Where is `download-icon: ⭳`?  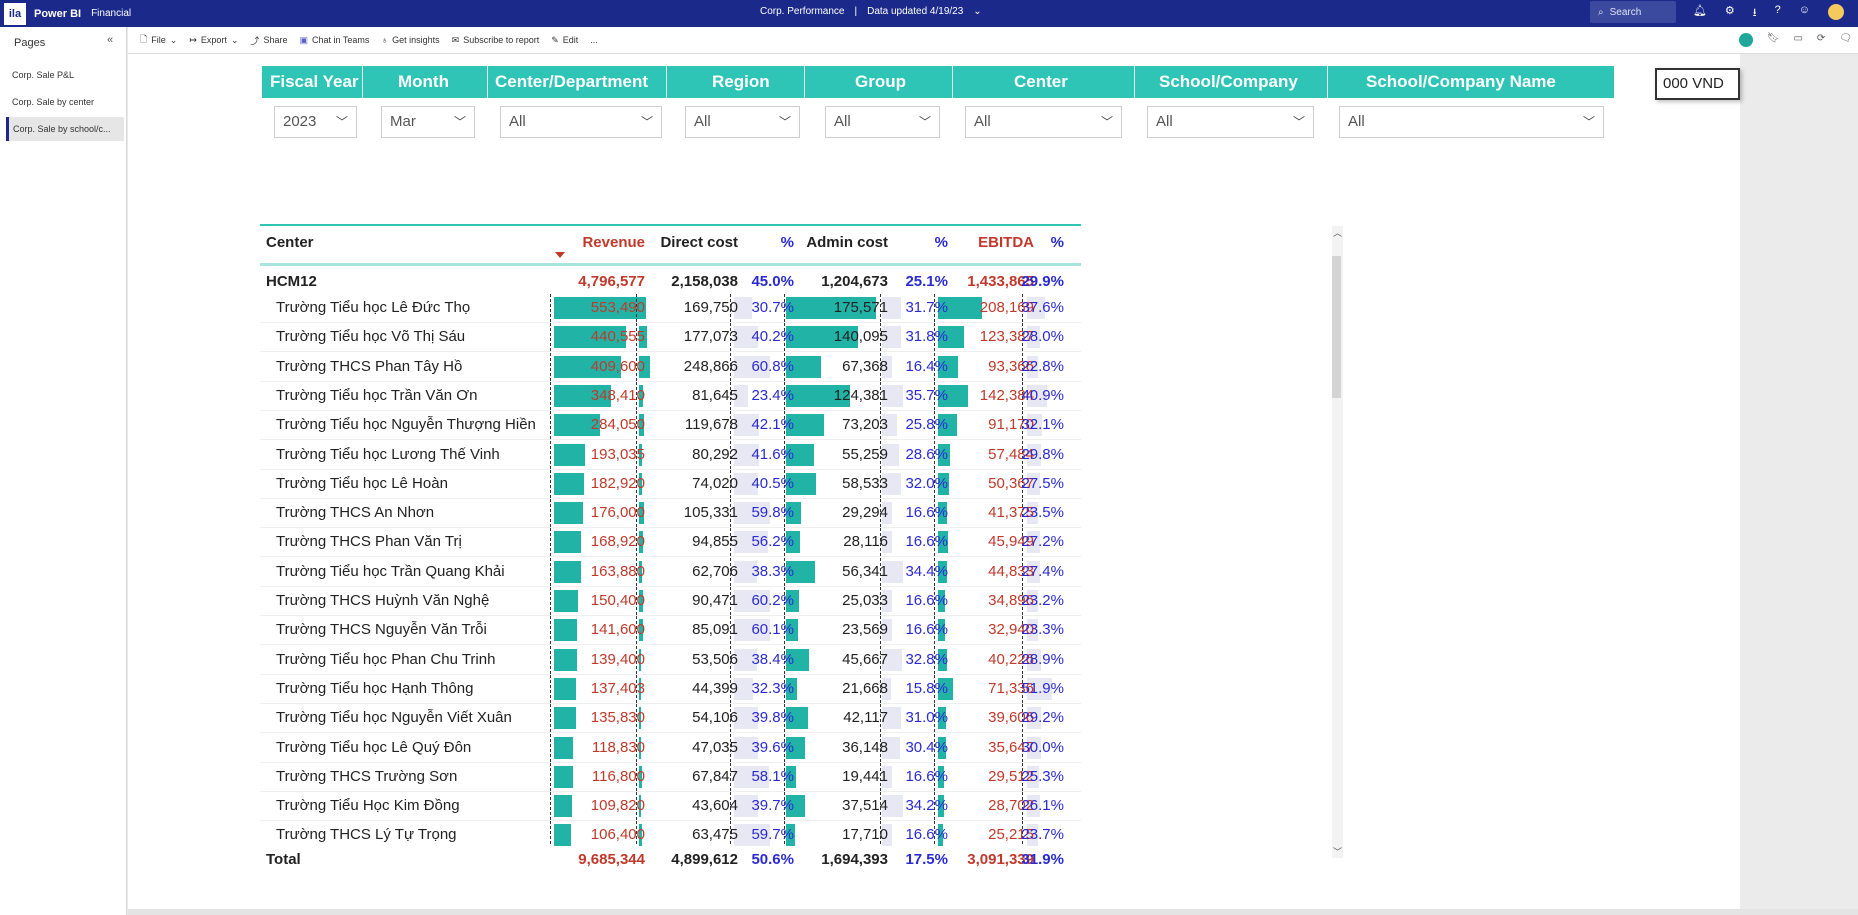 download-icon: ⭳ is located at coordinates (1754, 13).